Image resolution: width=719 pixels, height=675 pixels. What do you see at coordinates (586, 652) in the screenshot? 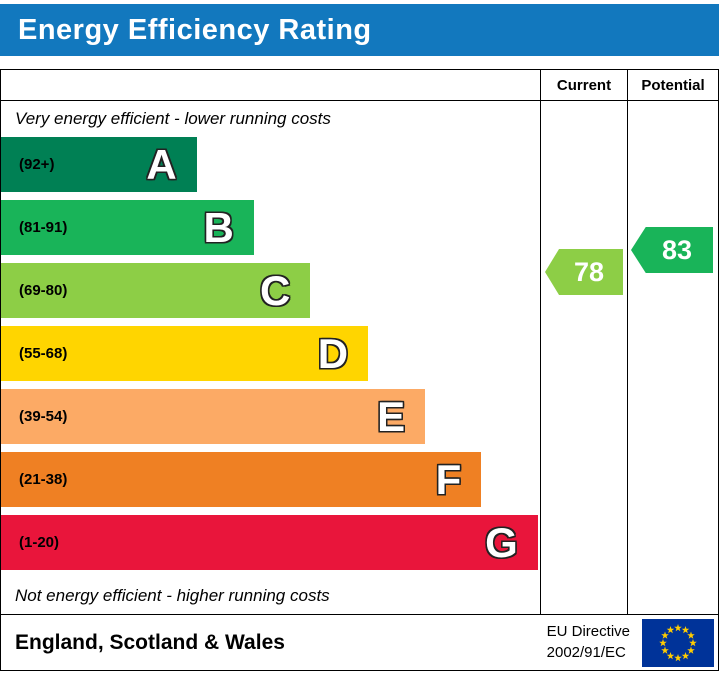
I see `eu-directive-line2: 2002/91/EC` at bounding box center [586, 652].